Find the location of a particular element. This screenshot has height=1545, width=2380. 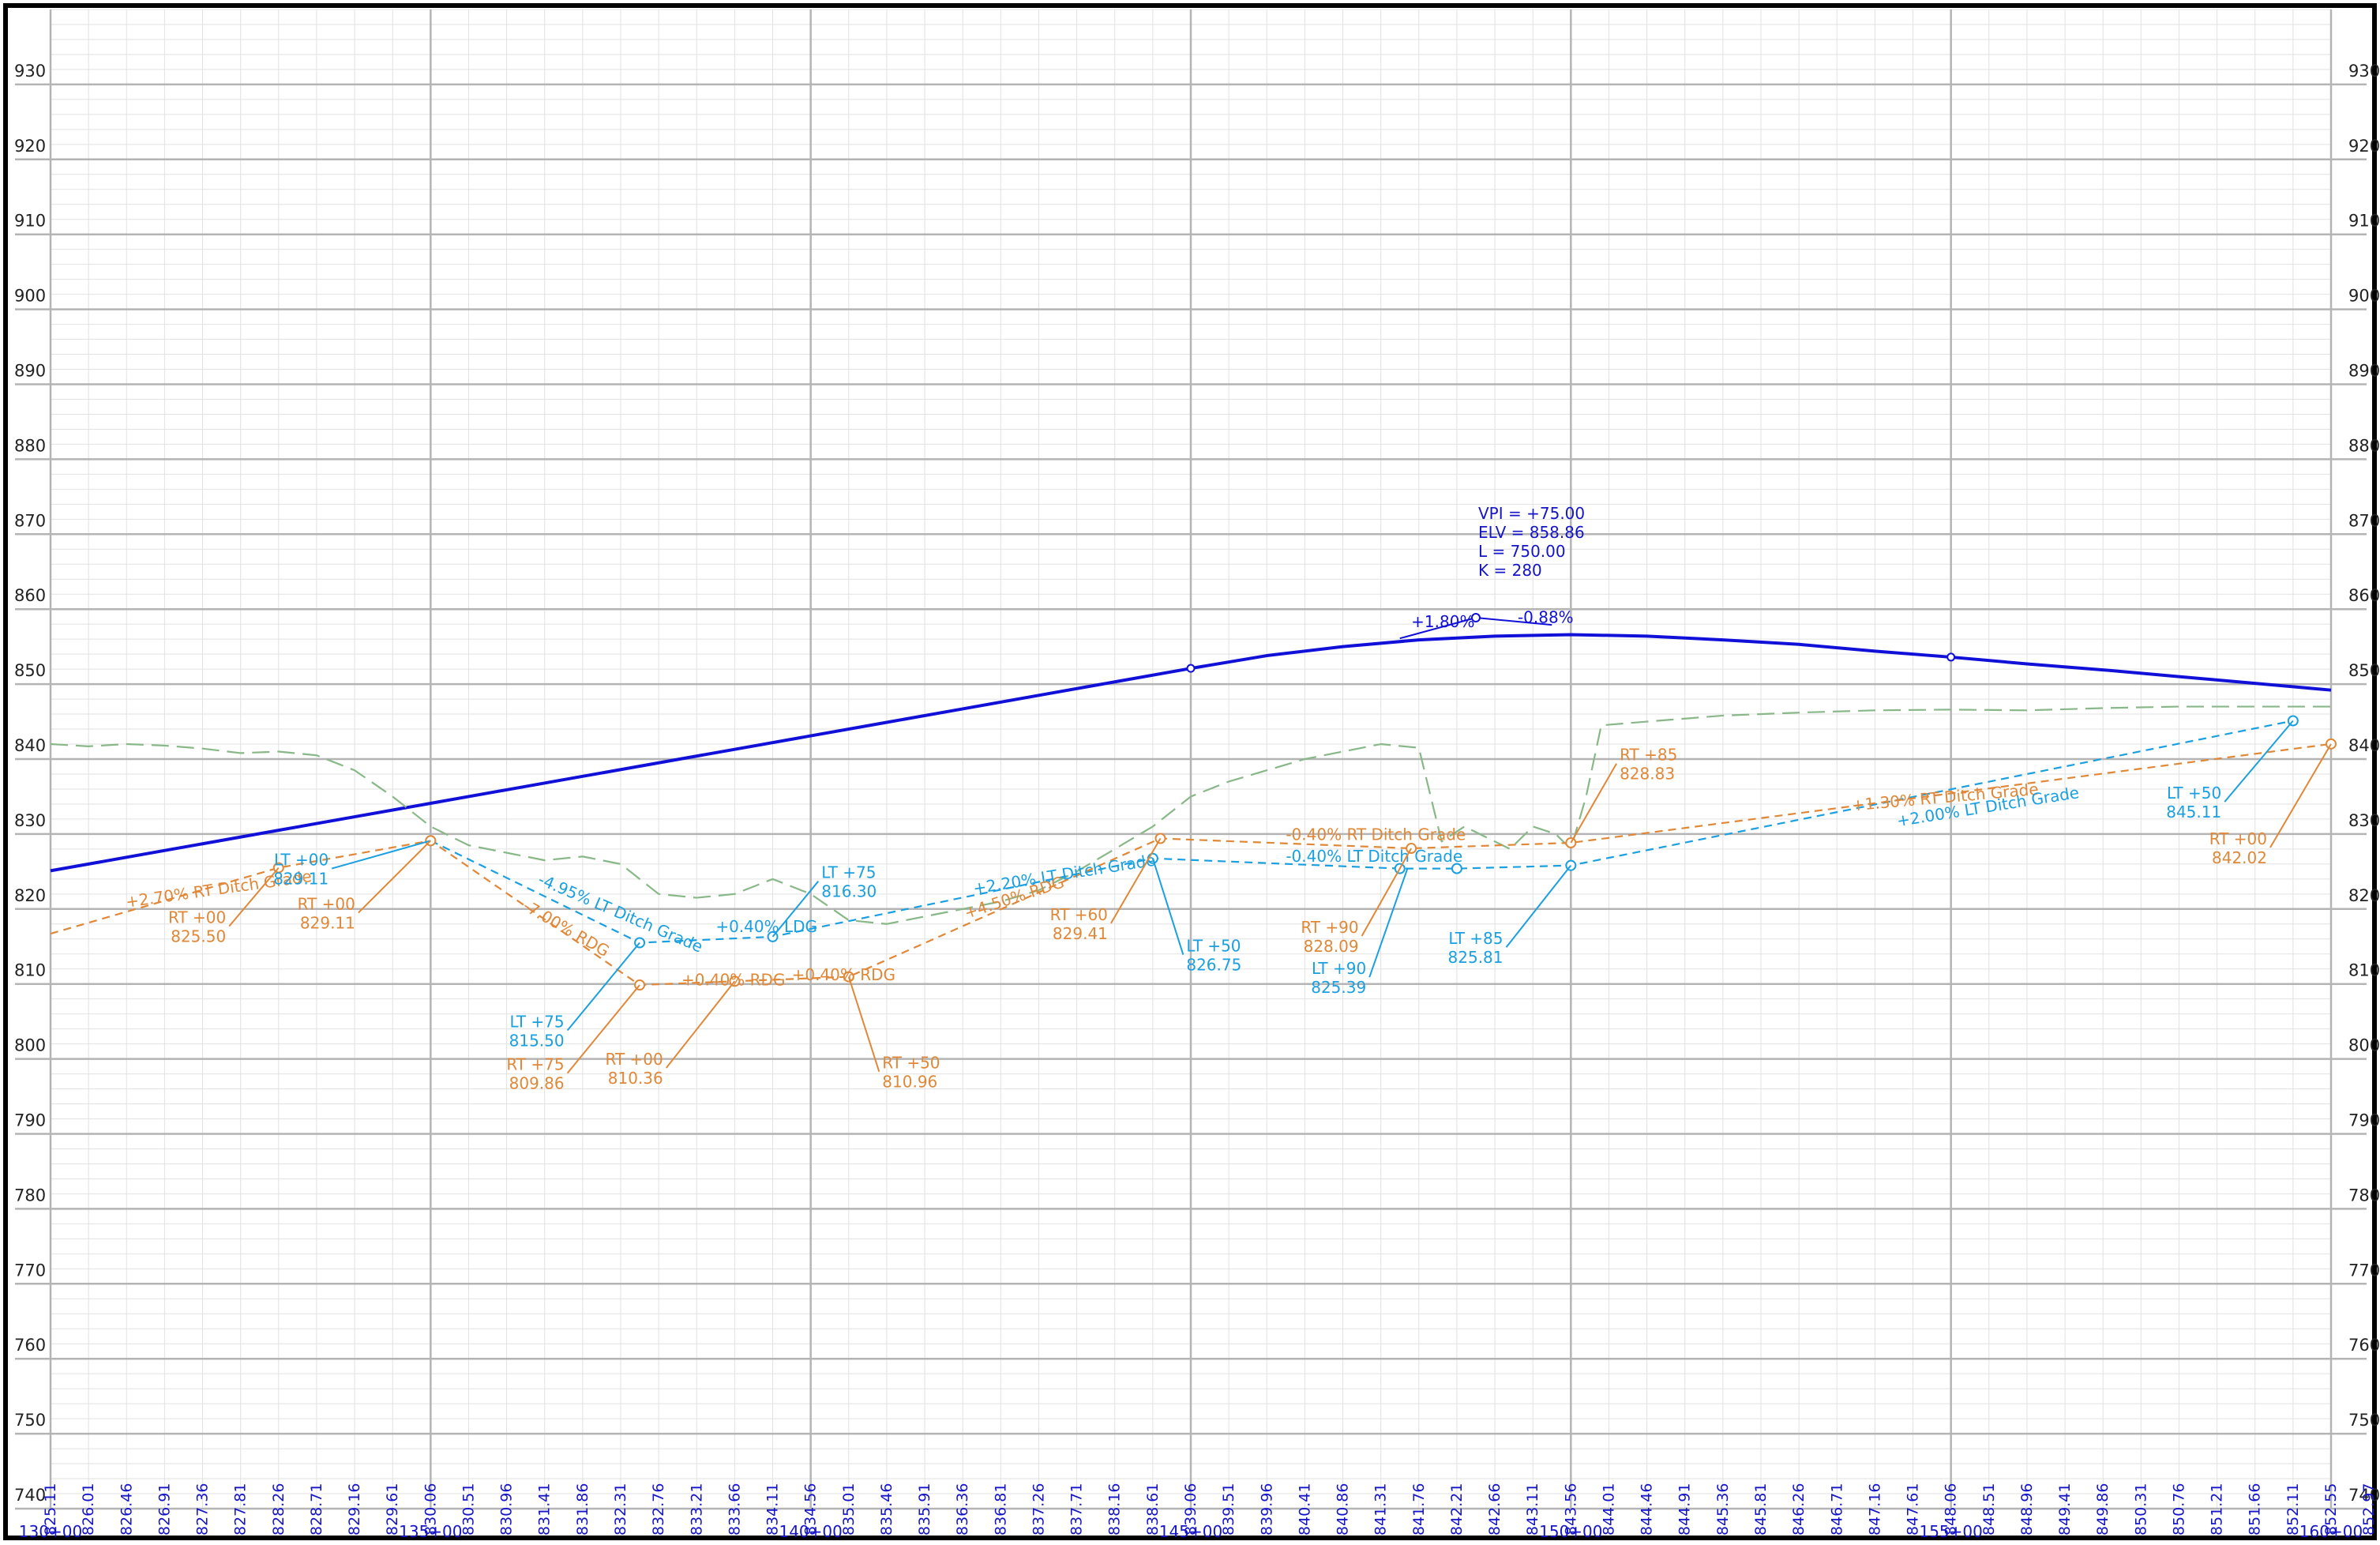

grade-elevation-label: 852.11 is located at coordinates (2293, 1509).